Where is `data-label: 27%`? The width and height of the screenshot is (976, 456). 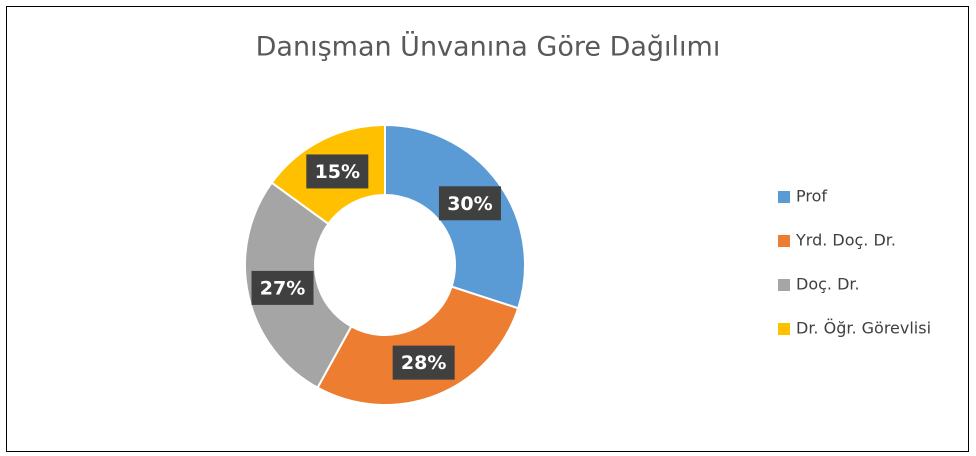
data-label: 27% is located at coordinates (282, 288).